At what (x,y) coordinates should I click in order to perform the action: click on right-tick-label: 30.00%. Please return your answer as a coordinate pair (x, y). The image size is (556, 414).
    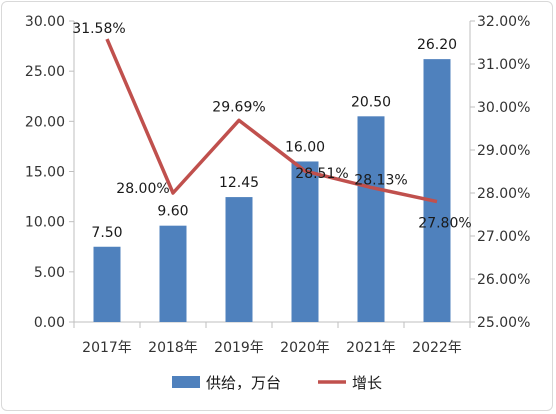
    Looking at the image, I should click on (503, 108).